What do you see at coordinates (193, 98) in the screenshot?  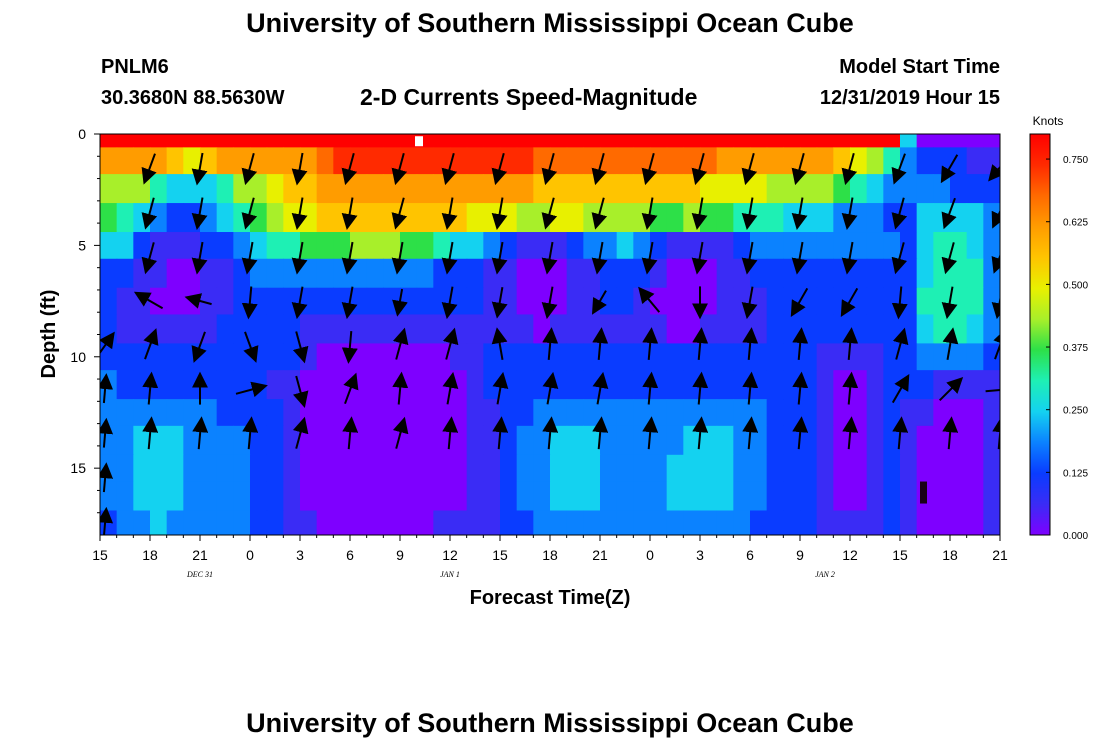 I see `station-coordinates: 30.3680N 88.5630W` at bounding box center [193, 98].